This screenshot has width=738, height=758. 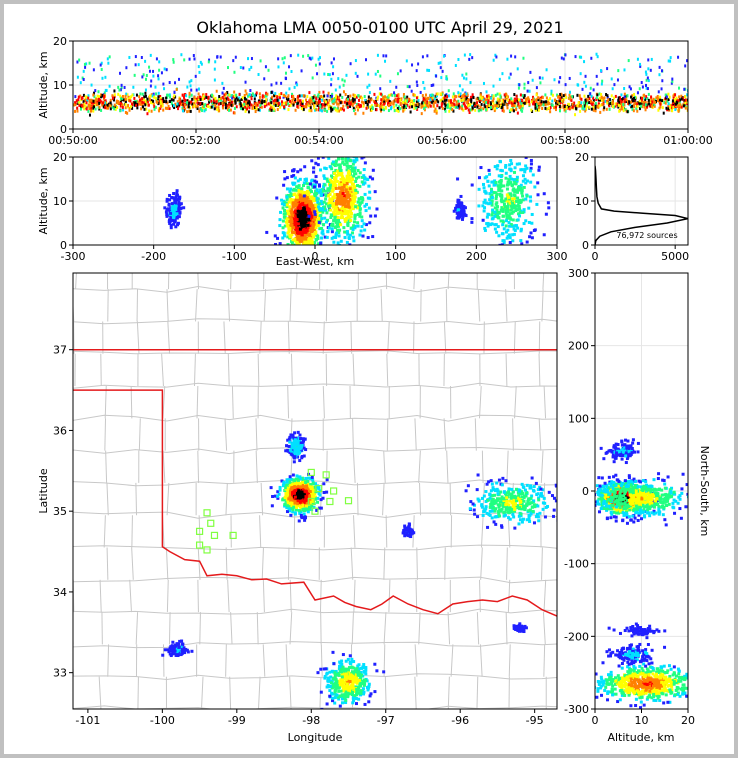 What do you see at coordinates (395, 256) in the screenshot?
I see `ew-xtick-label: 100` at bounding box center [395, 256].